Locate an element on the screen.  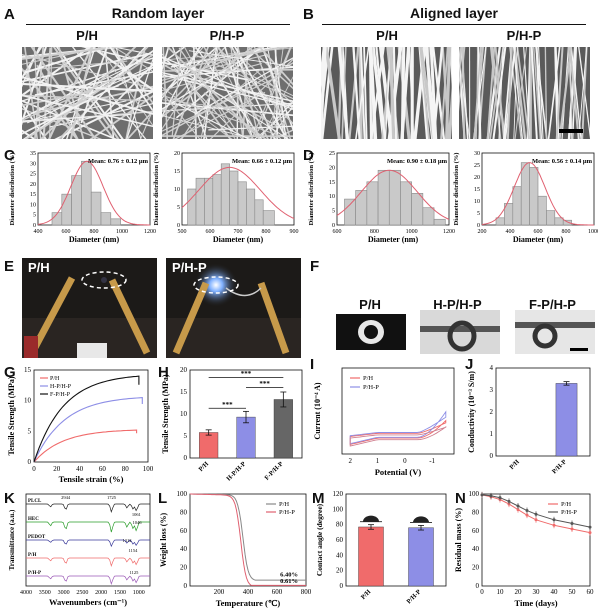
peak-annotation: 1046 is located at coordinates (137, 522).